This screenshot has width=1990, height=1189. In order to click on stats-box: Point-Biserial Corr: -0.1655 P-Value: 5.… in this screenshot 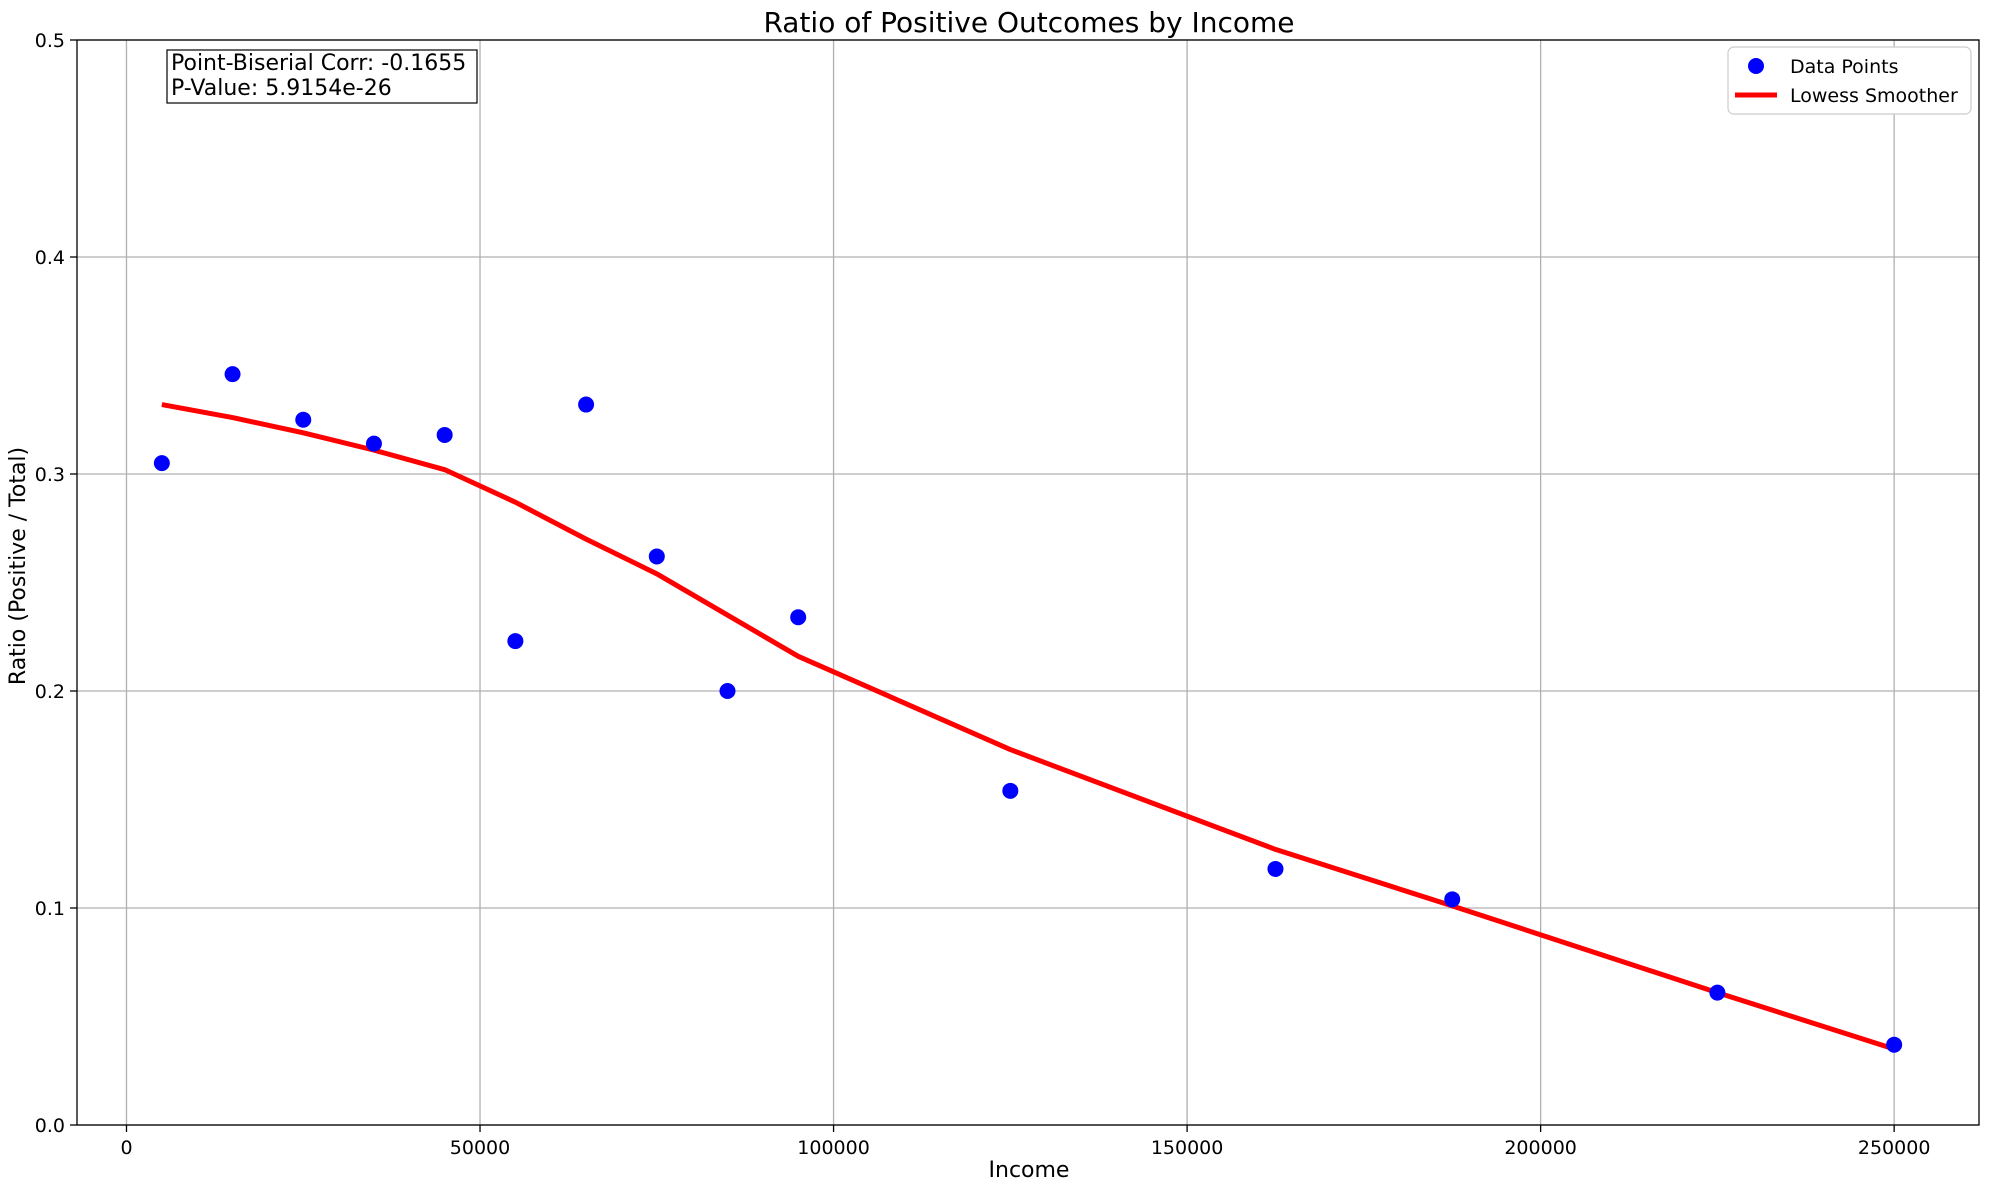, I will do `click(322, 76)`.